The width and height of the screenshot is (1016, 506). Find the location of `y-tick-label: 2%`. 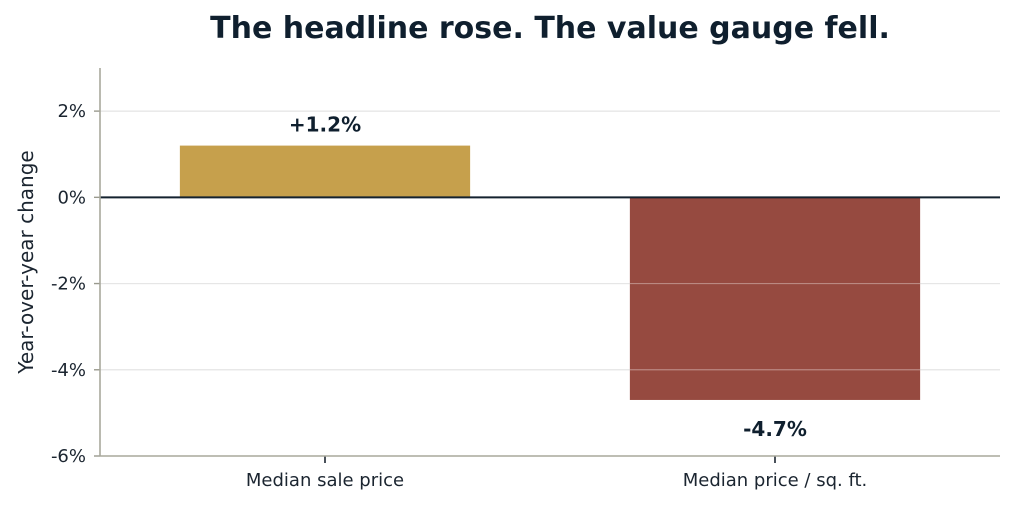

y-tick-label: 2% is located at coordinates (71, 111).